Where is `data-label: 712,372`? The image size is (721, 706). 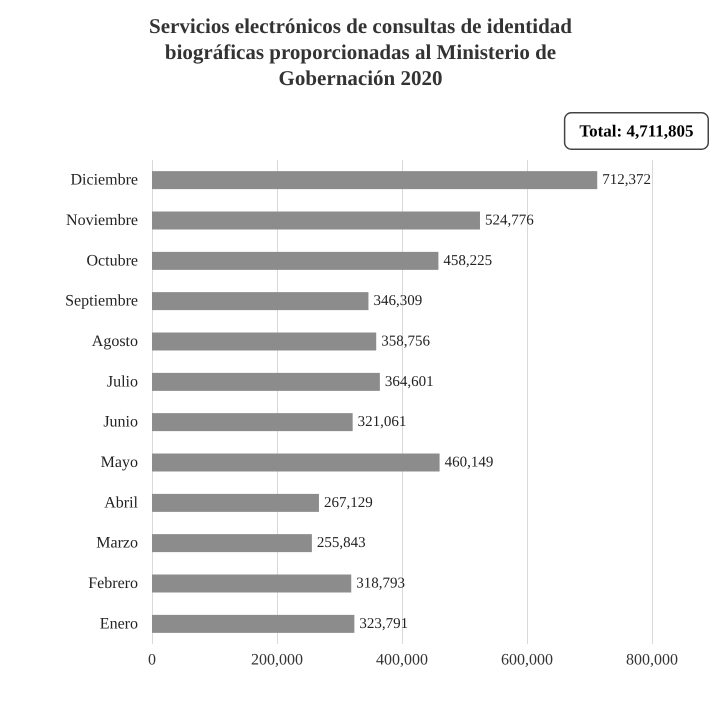
data-label: 712,372 is located at coordinates (626, 180).